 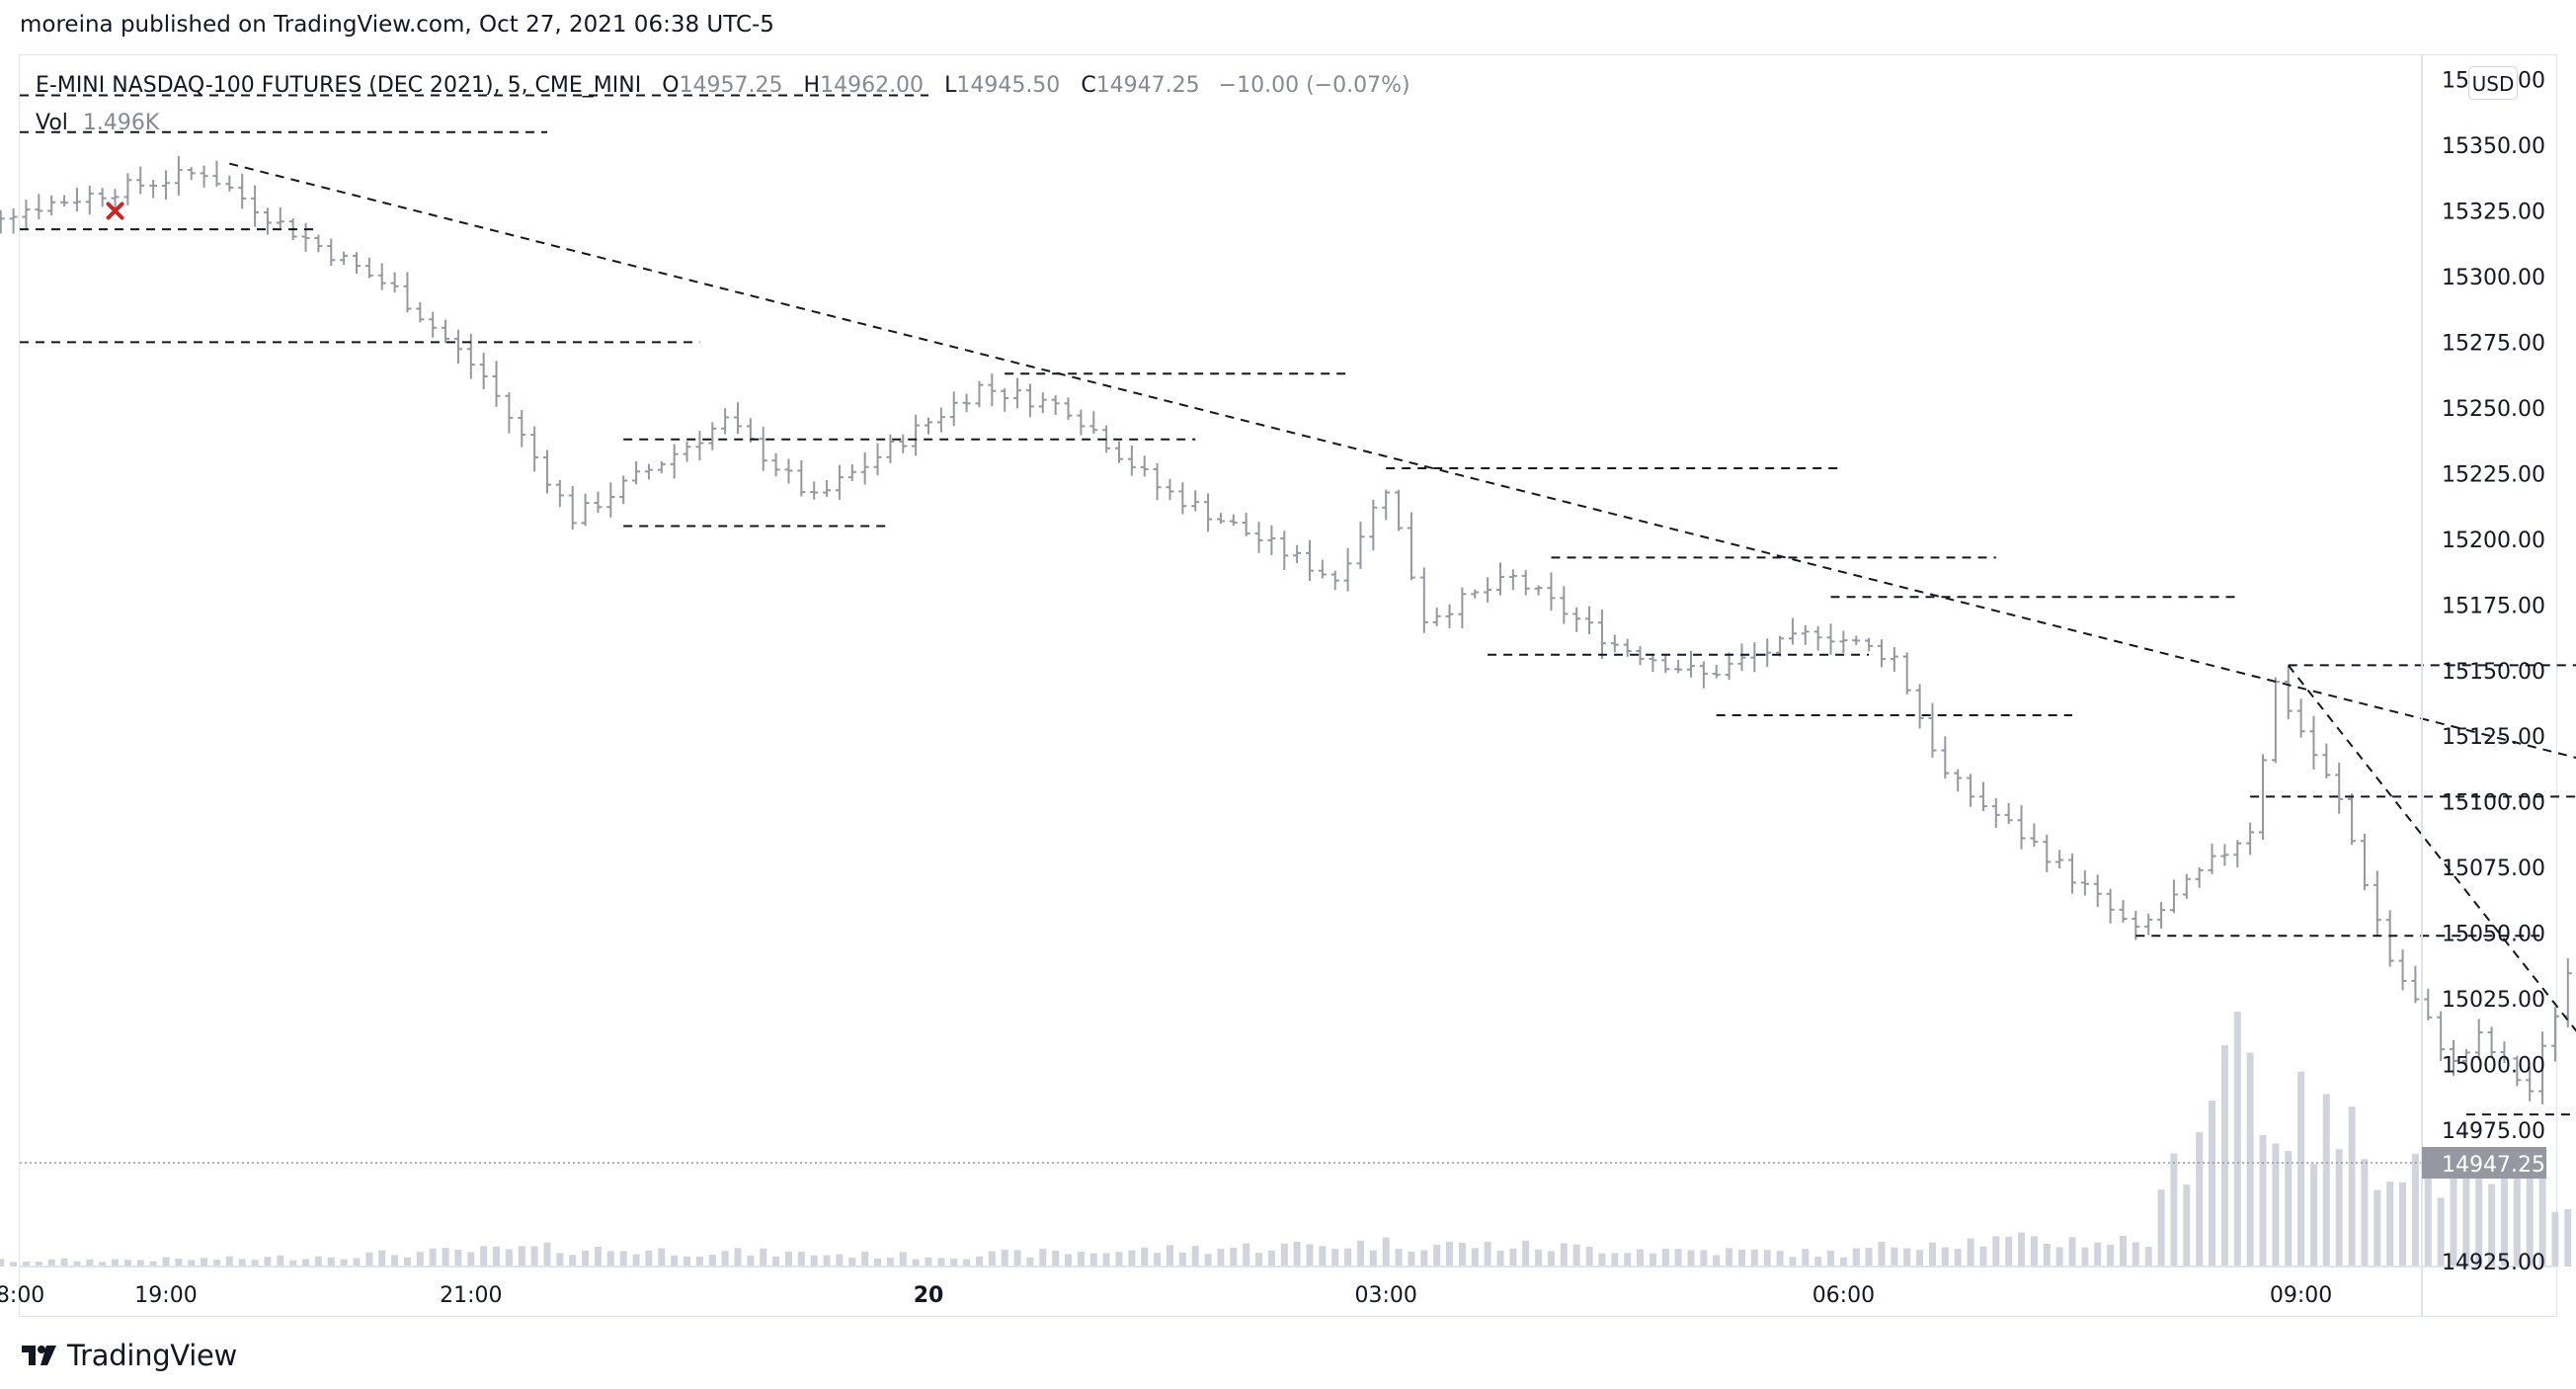 I want to click on legend-high: 14962.00, so click(x=872, y=85).